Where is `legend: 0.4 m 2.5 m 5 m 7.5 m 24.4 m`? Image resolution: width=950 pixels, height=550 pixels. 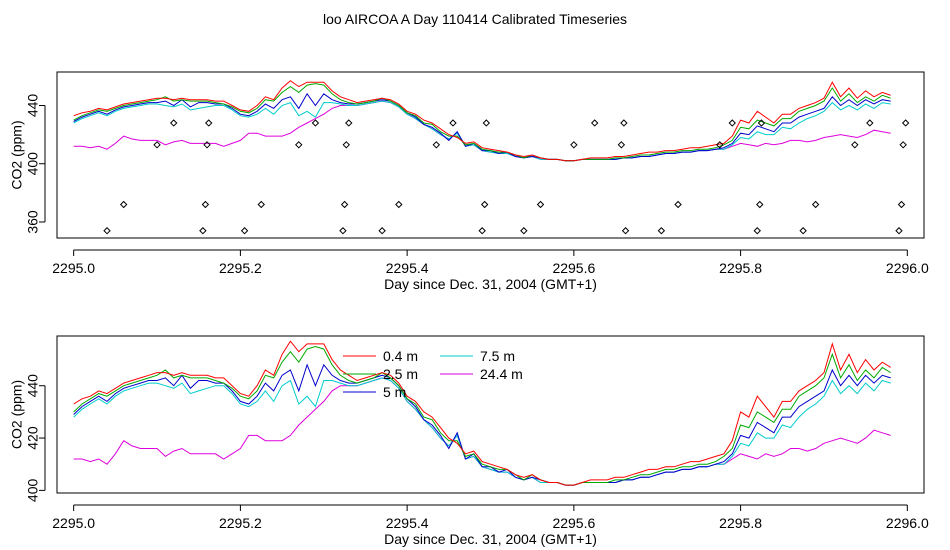
legend: 0.4 m 2.5 m 5 m 7.5 m 24.4 m is located at coordinates (433, 374).